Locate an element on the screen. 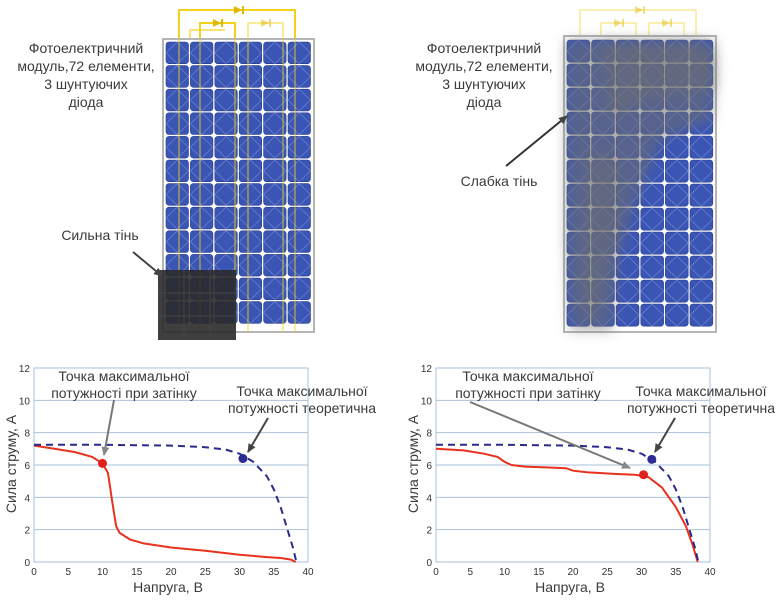  x-tick-label: 0 is located at coordinates (436, 572).